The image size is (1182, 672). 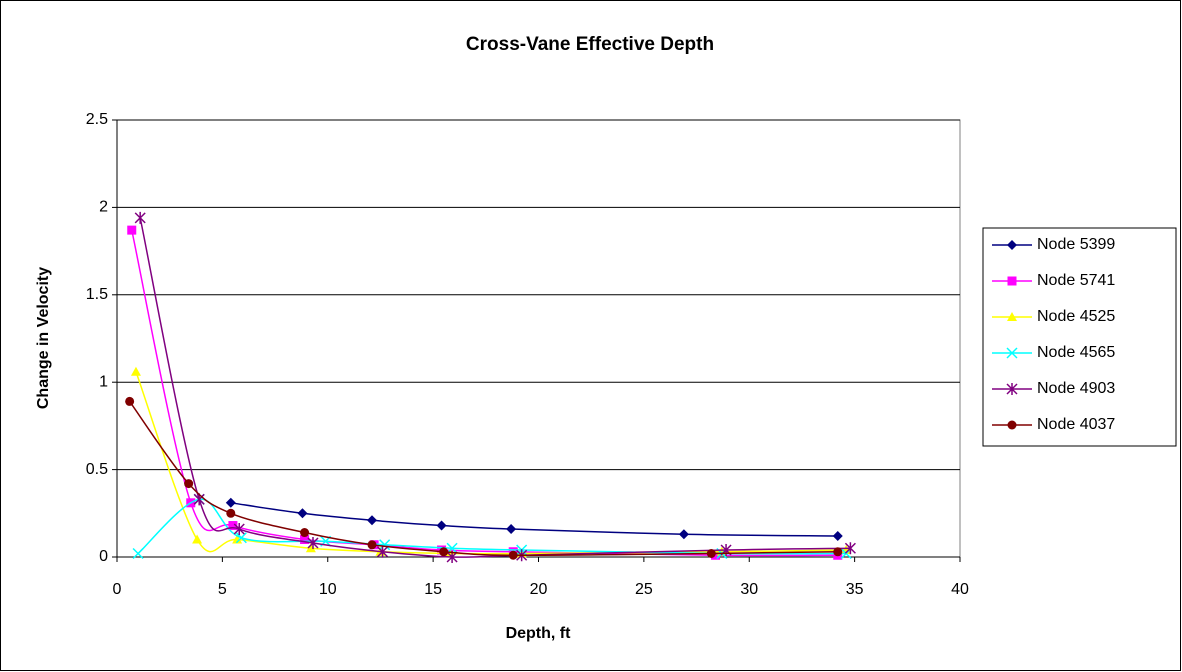 I want to click on legend-label: Node 4903, so click(x=1076, y=388).